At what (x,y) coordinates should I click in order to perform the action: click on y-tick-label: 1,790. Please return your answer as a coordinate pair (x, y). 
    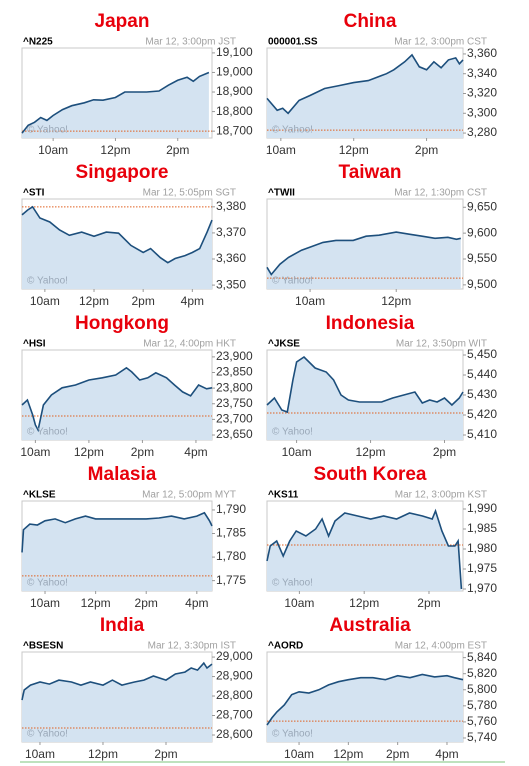
    Looking at the image, I should click on (231, 509).